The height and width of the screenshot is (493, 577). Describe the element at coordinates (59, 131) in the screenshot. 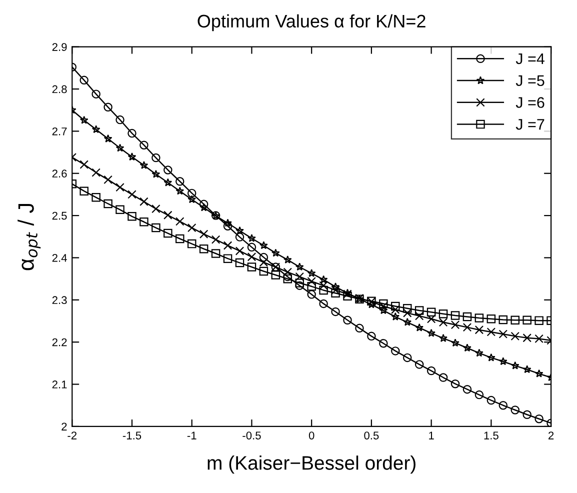

I see `y-tick-label: 2.7` at that location.